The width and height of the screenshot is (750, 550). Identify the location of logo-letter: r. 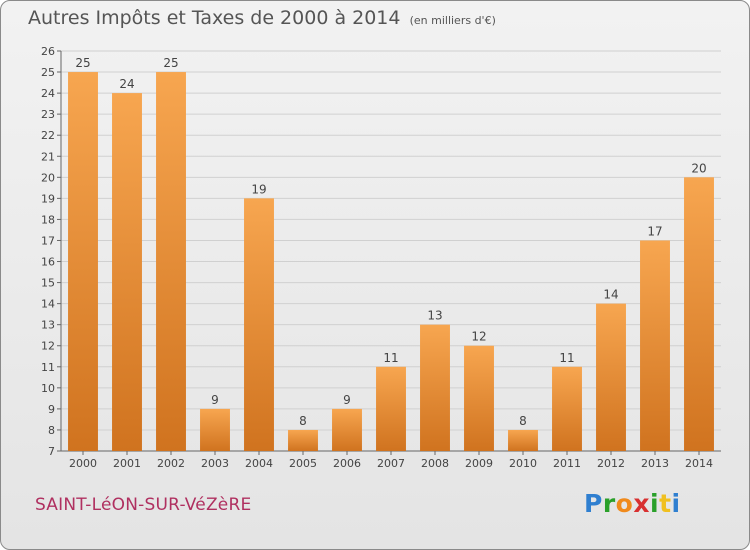
(609, 503).